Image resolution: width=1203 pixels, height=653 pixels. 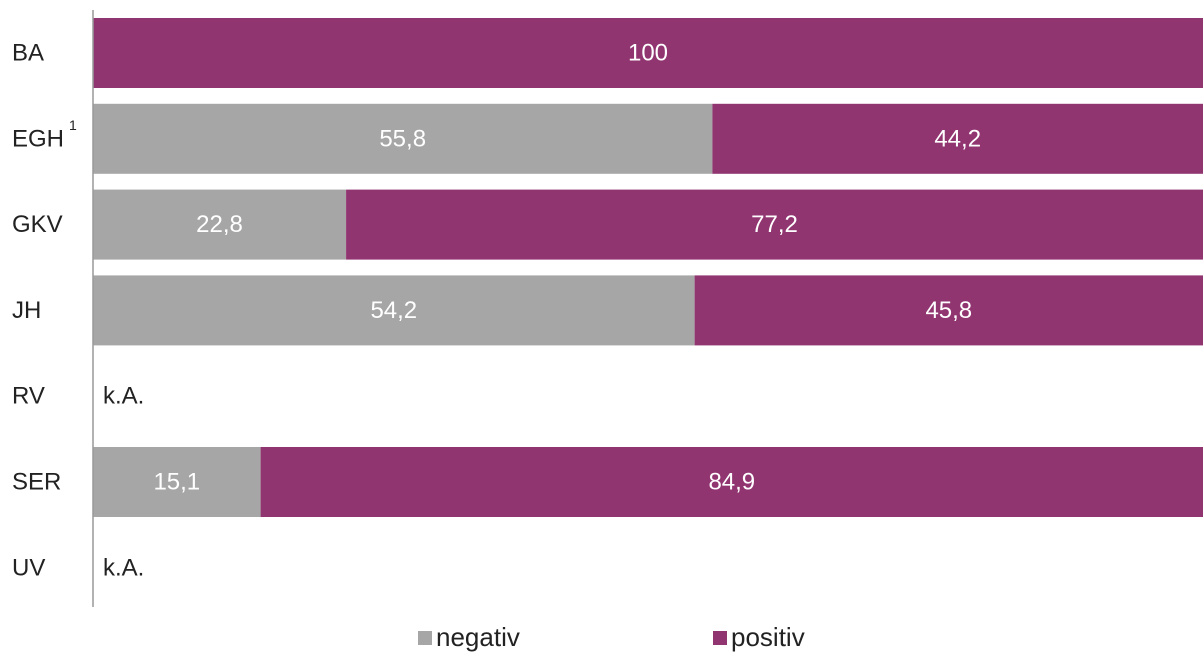 What do you see at coordinates (28, 567) in the screenshot?
I see `category-label-uv: UV` at bounding box center [28, 567].